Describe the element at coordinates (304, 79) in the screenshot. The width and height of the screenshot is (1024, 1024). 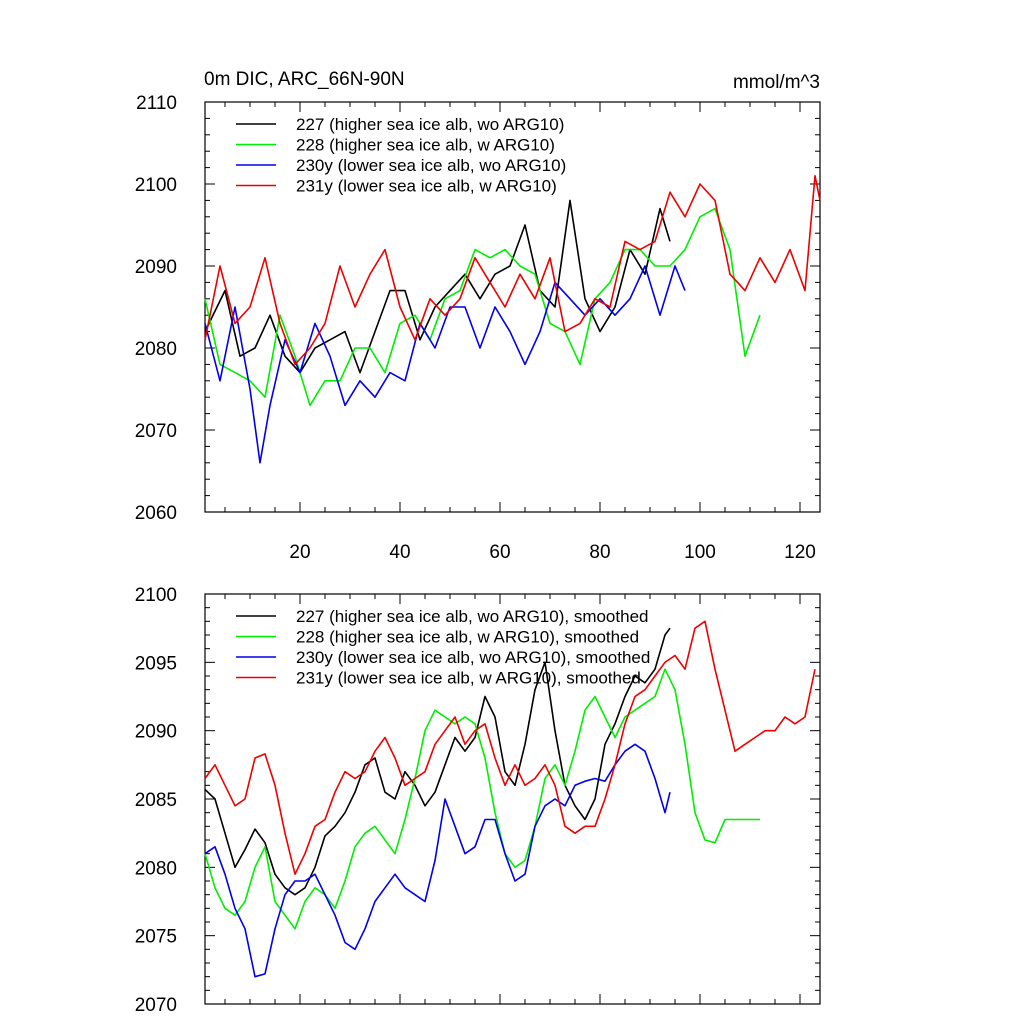
I see `chart-title: 0m DIC, ARC_66N-90N` at that location.